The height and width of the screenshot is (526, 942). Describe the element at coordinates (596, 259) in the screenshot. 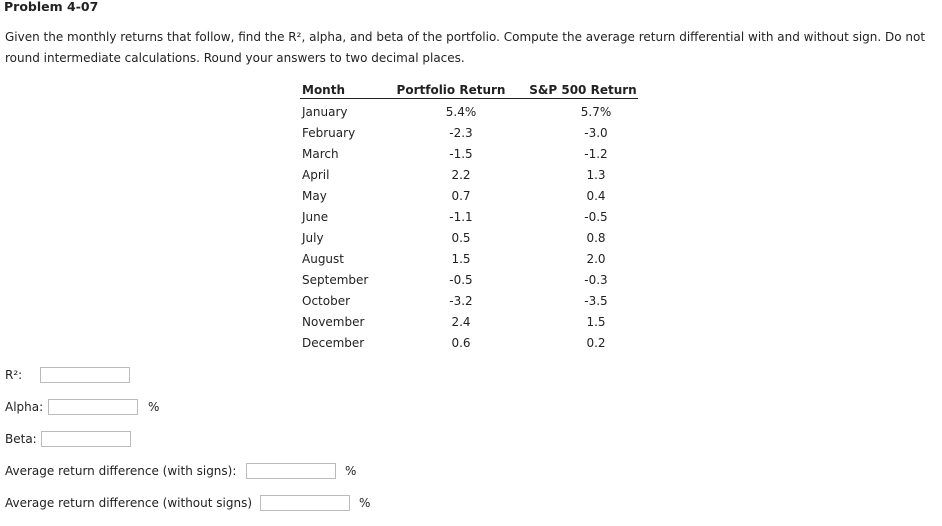

I see `return-cell: 2.0` at that location.